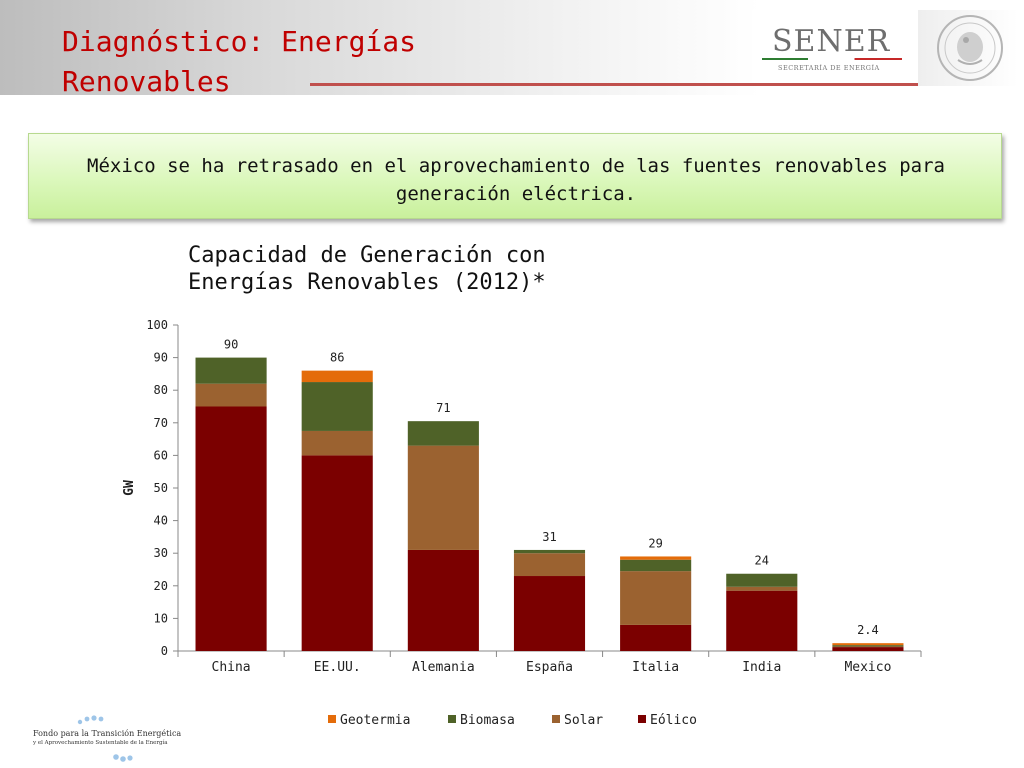 The height and width of the screenshot is (768, 1024). Describe the element at coordinates (549, 537) in the screenshot. I see `bar-total-label: 31` at that location.